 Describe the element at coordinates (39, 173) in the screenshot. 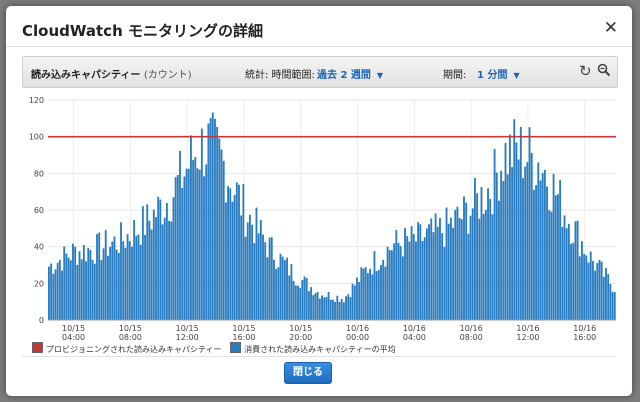

I see `y-tick-label: 80` at that location.